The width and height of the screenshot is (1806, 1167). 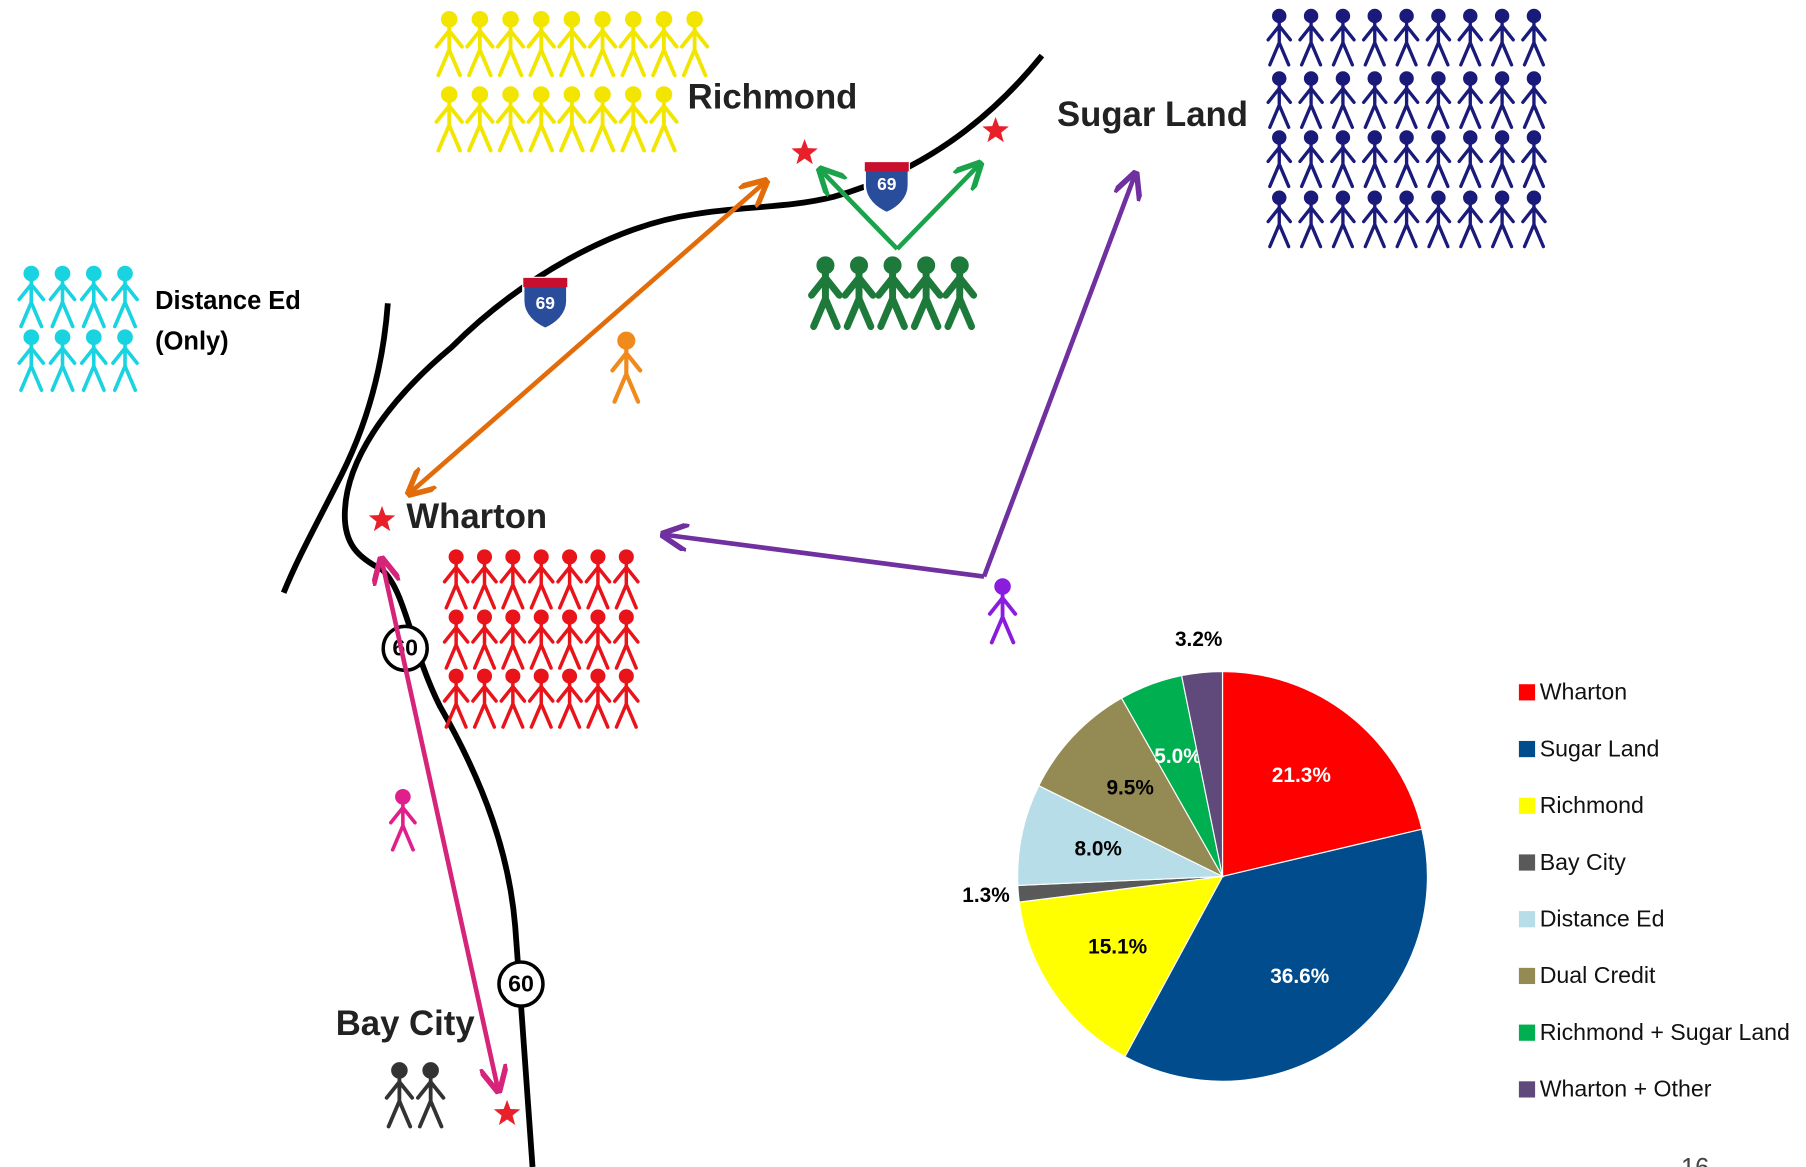 I want to click on city-label: Bay City, so click(x=406, y=1024).